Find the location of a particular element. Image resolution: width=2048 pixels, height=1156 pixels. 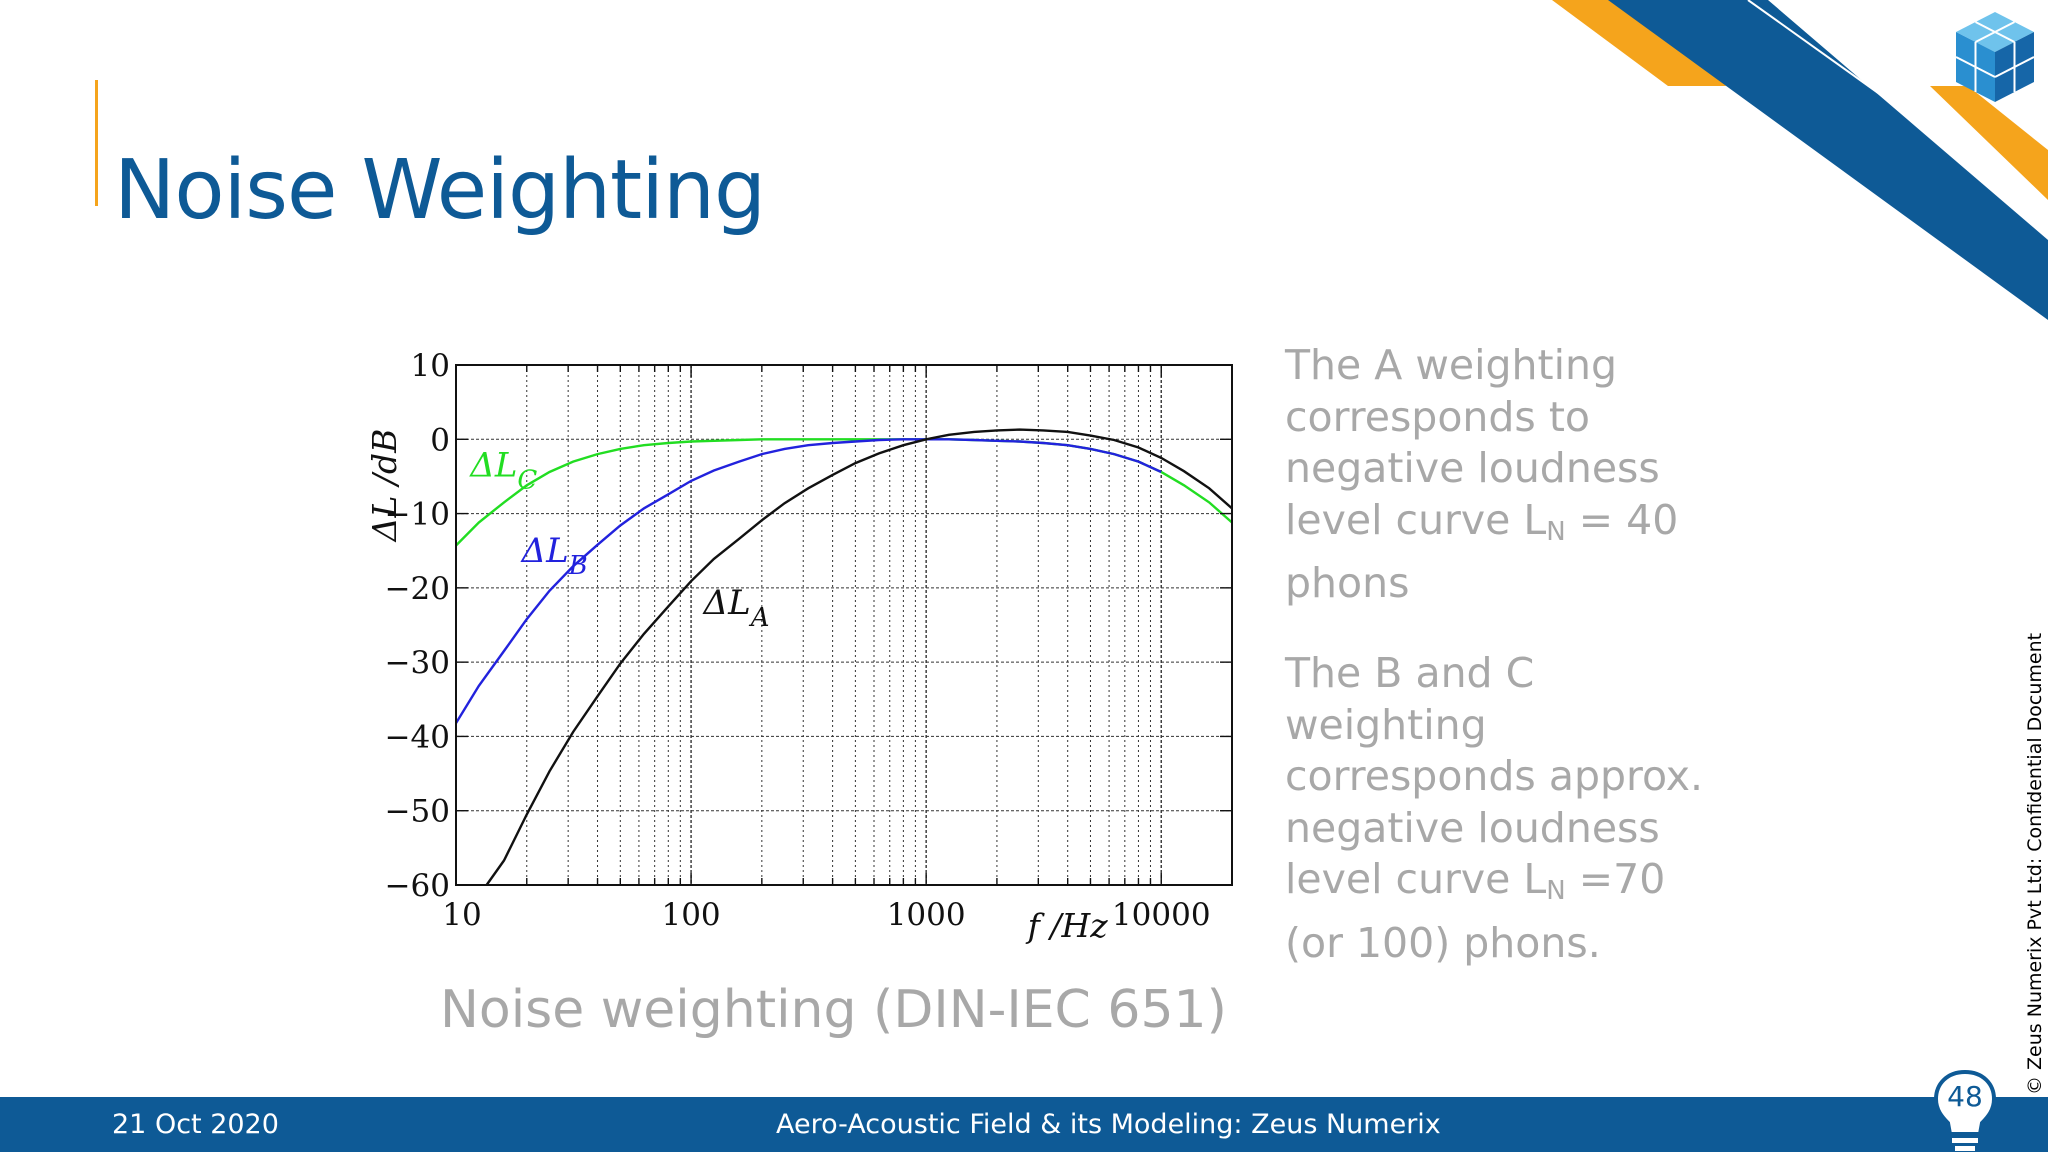

orange-stripe-right is located at coordinates (1989, 143).